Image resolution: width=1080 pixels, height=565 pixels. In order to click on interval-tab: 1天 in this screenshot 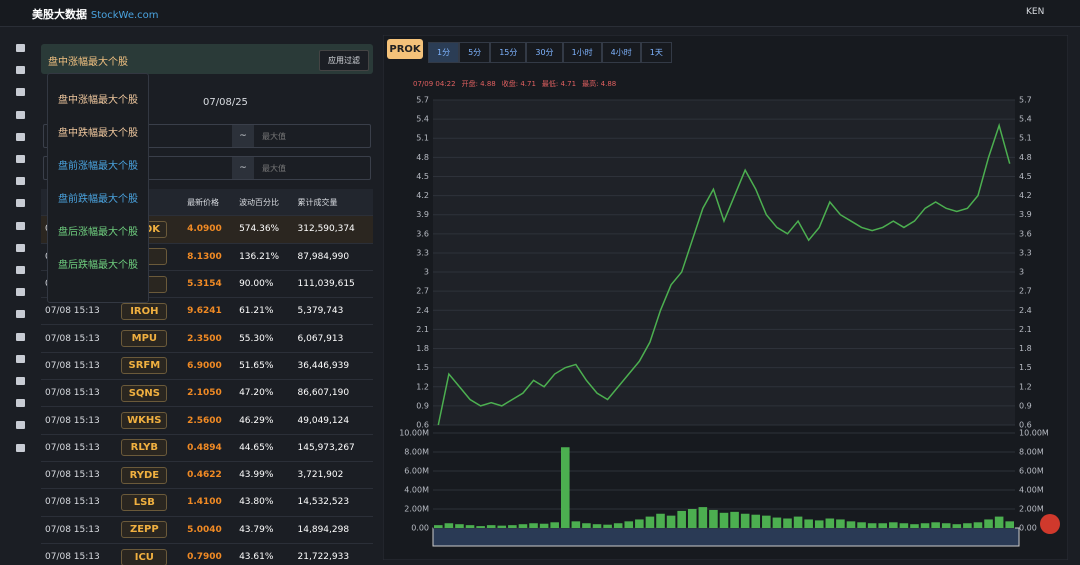, I will do `click(656, 52)`.